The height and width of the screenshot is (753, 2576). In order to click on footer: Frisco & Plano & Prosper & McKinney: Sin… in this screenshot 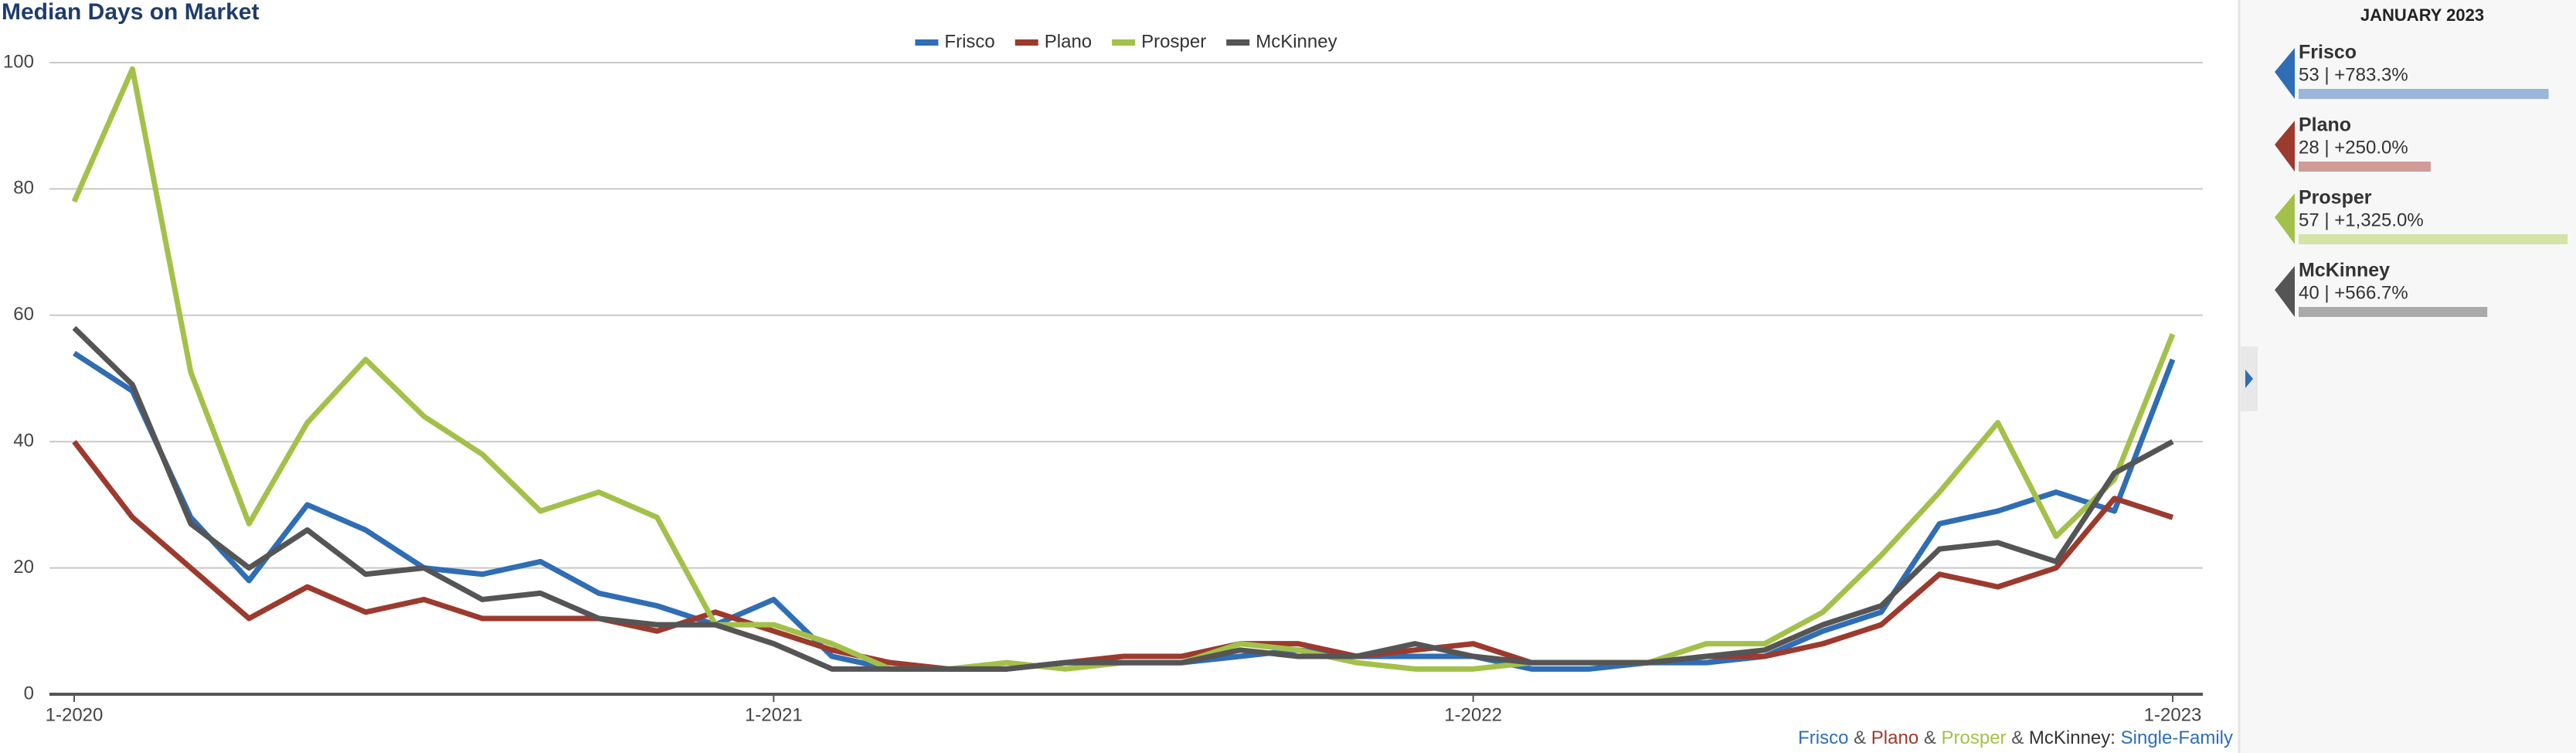, I will do `click(2015, 737)`.